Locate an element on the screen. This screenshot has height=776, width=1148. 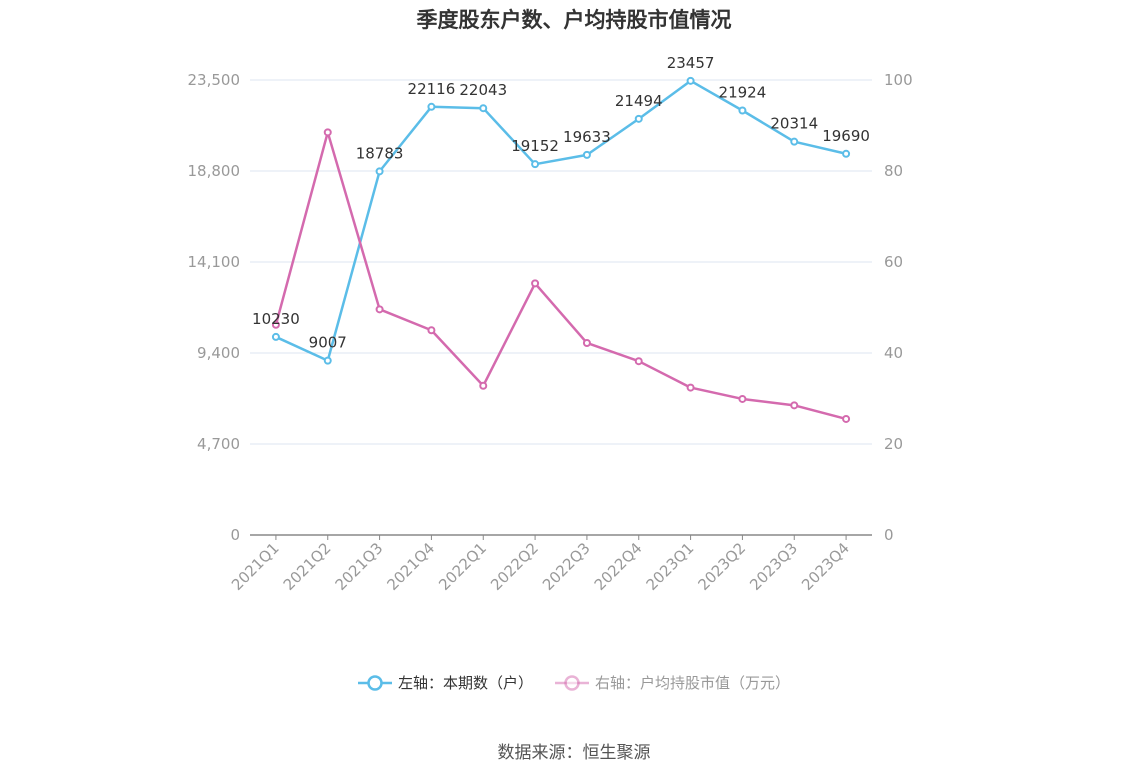
x-axis-category-label: 2021Q4 is located at coordinates (410, 566).